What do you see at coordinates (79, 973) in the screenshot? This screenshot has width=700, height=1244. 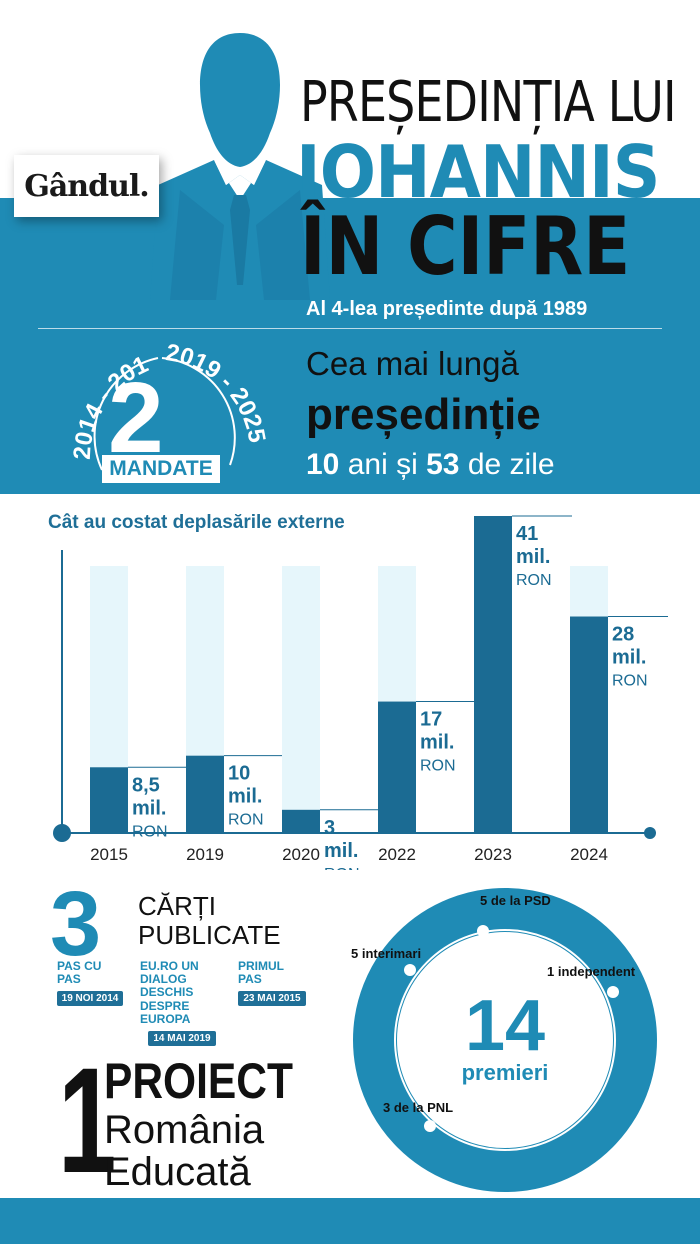 I see `book-1-title: PAS CU PAS` at bounding box center [79, 973].